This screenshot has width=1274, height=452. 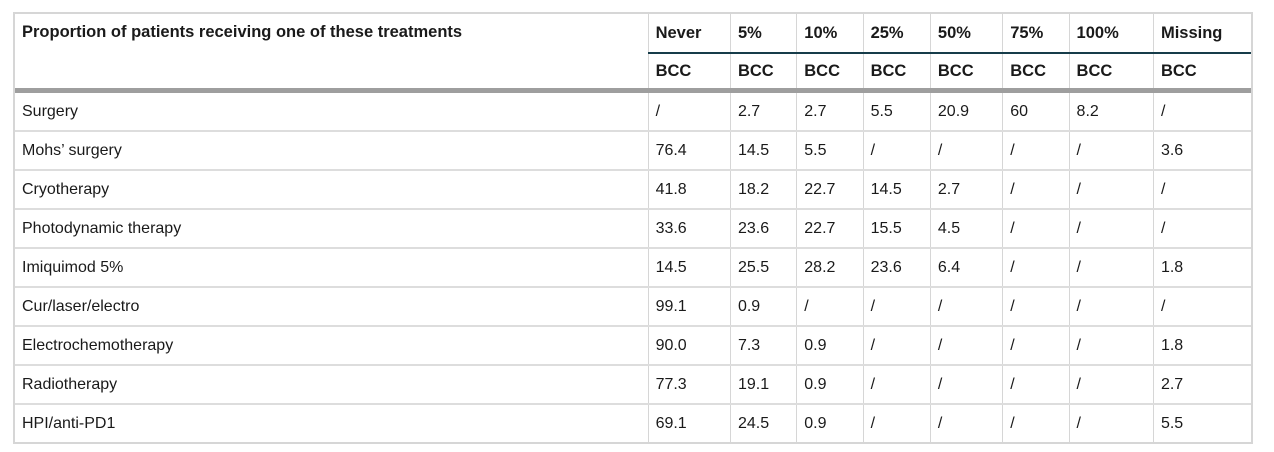 I want to click on row-label: Cur/laser/electro, so click(x=332, y=306).